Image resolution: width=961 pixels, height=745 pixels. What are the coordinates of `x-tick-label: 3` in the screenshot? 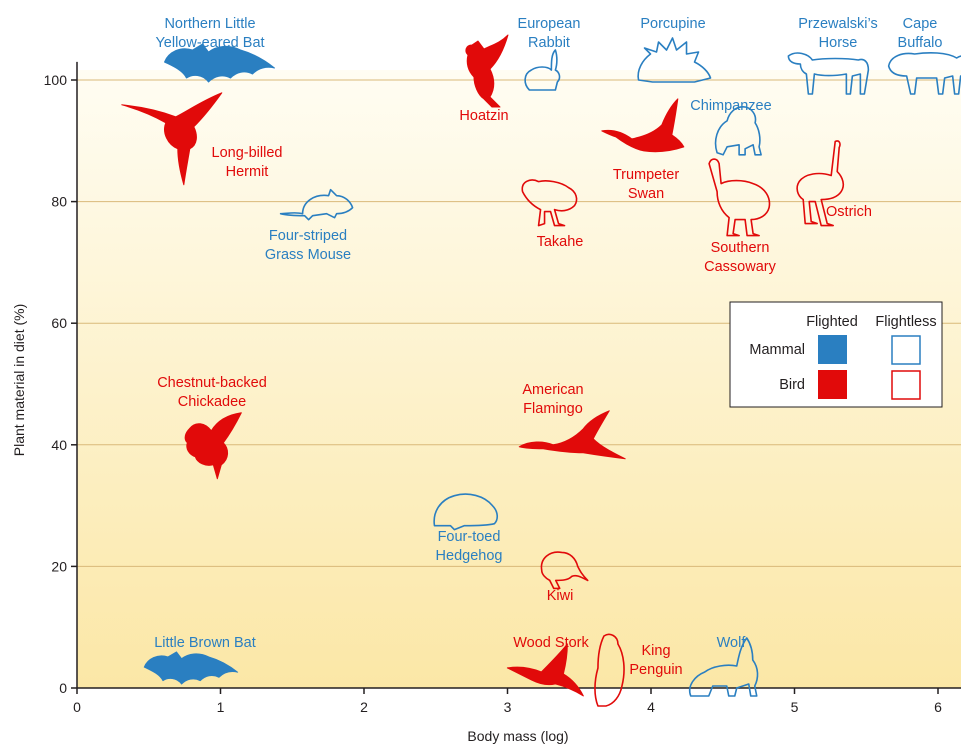 It's located at (508, 707).